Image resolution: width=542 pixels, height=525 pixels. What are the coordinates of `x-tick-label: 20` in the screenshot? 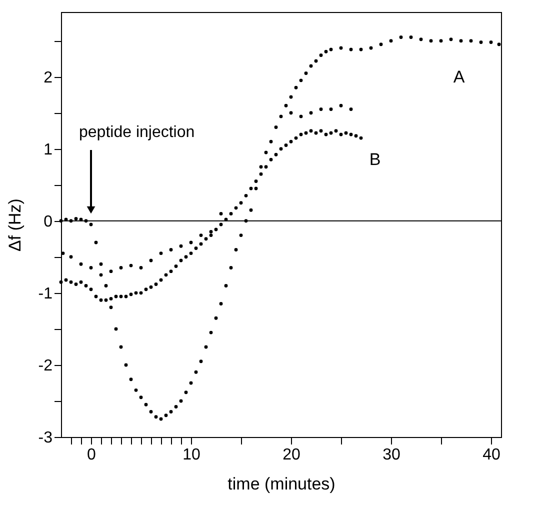 It's located at (291, 455).